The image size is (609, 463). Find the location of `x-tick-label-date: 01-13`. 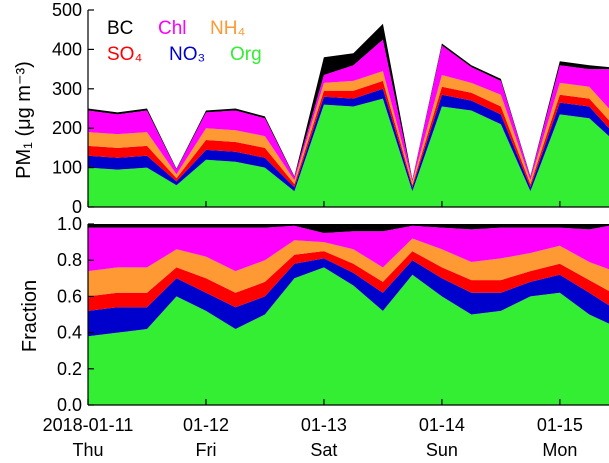

x-tick-label-date: 01-13 is located at coordinates (324, 425).